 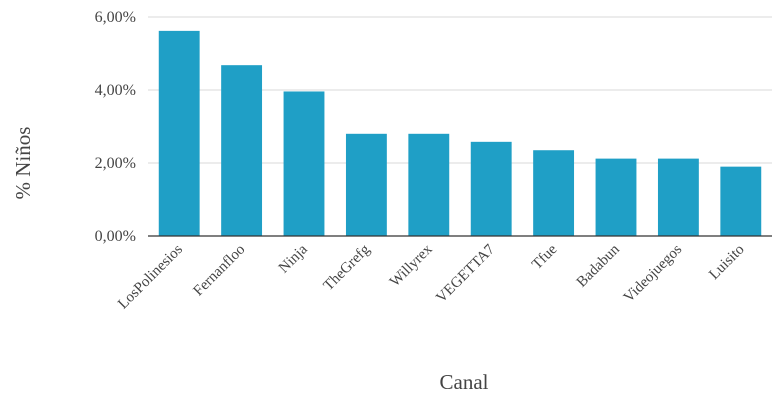 What do you see at coordinates (545, 257) in the screenshot?
I see `x-category-label: Tfue` at bounding box center [545, 257].